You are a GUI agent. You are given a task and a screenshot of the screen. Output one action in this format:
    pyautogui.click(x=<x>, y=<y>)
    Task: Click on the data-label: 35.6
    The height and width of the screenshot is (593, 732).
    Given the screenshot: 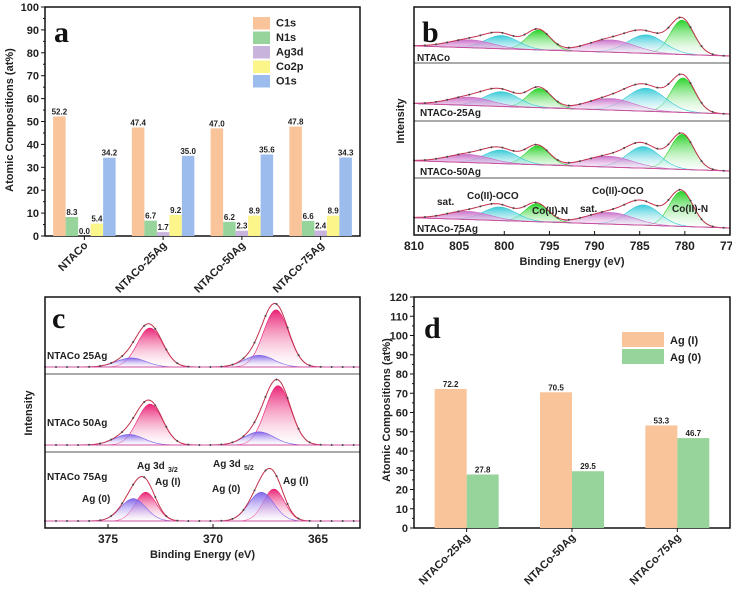 What is the action you would take?
    pyautogui.click(x=267, y=149)
    